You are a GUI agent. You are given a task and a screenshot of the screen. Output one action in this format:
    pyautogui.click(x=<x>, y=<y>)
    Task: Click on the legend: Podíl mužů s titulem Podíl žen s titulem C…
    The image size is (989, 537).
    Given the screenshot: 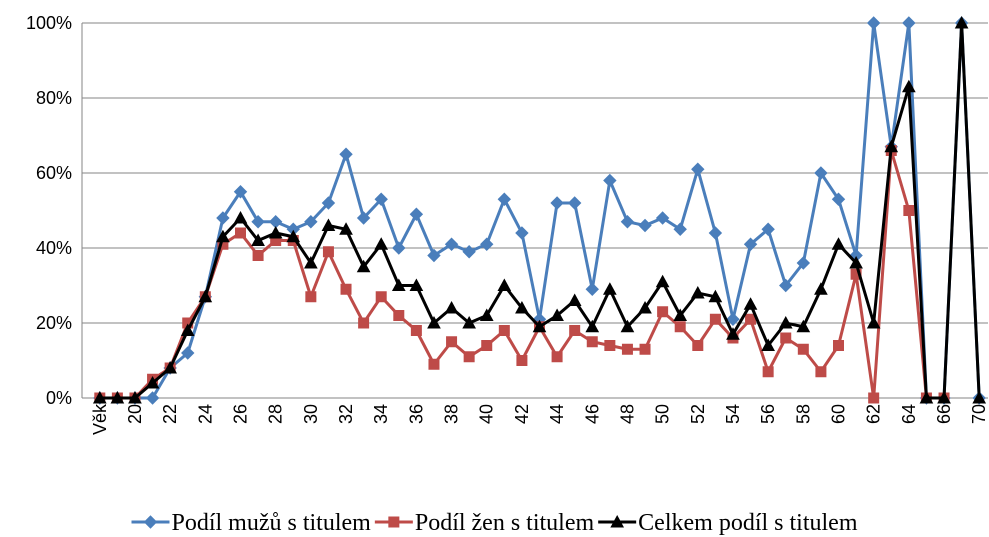 What is the action you would take?
    pyautogui.click(x=494, y=523)
    